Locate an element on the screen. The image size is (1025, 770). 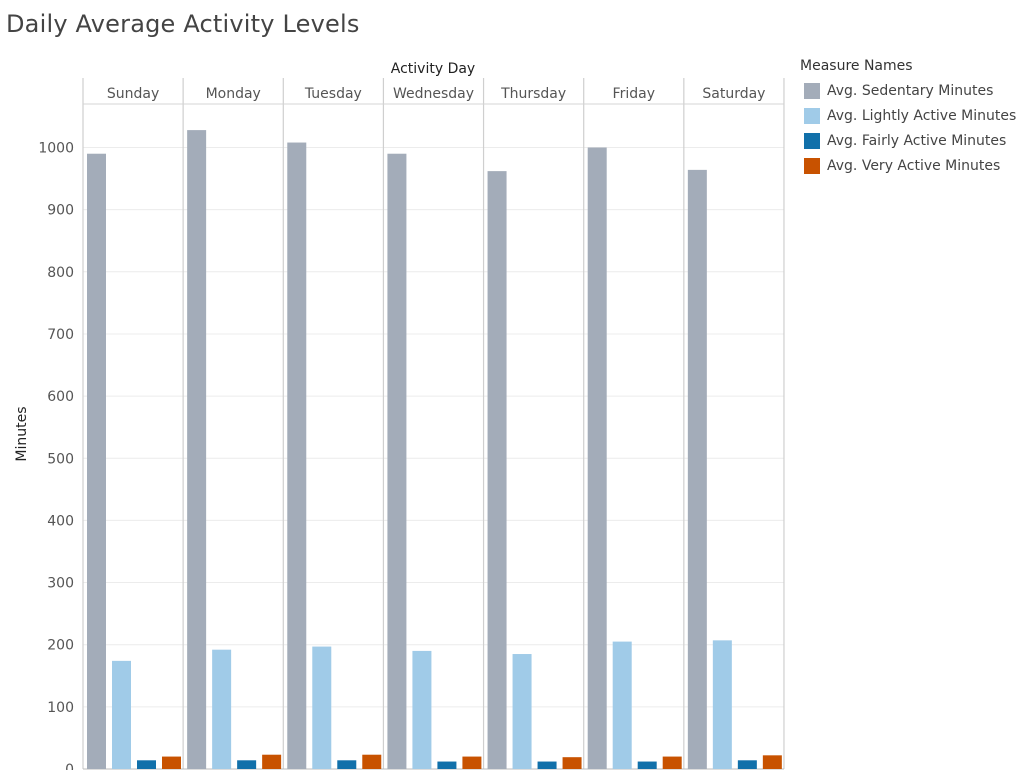
y-tick-label: 900 is located at coordinates (60, 211).